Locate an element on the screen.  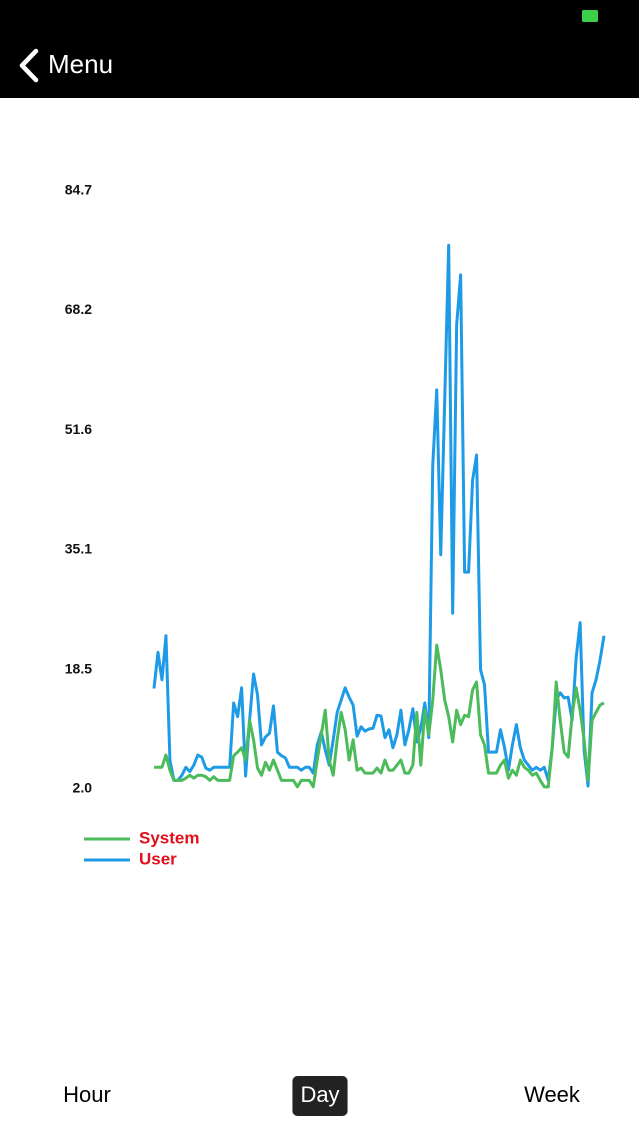
legend-label: System is located at coordinates (169, 837).